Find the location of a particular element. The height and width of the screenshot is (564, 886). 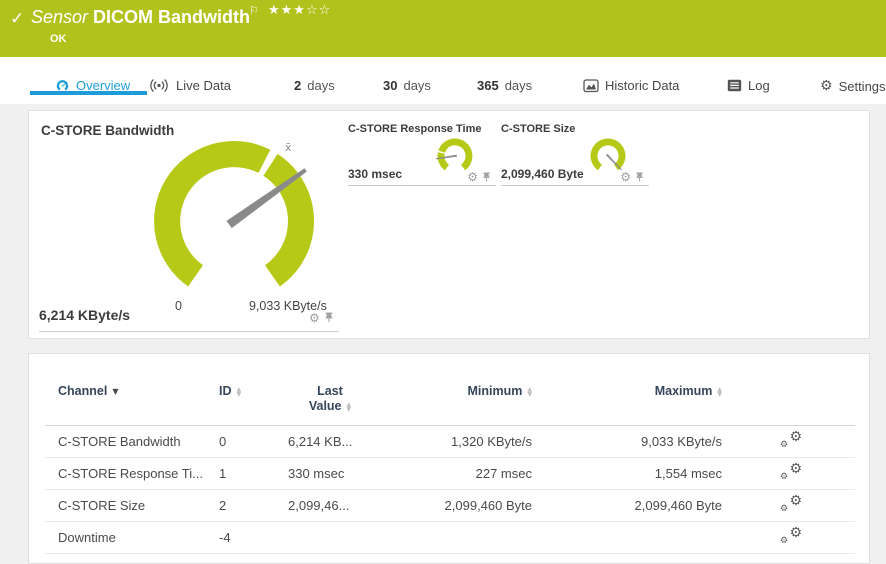

size-gauge-value: 2,099,460 Byte is located at coordinates (542, 174).